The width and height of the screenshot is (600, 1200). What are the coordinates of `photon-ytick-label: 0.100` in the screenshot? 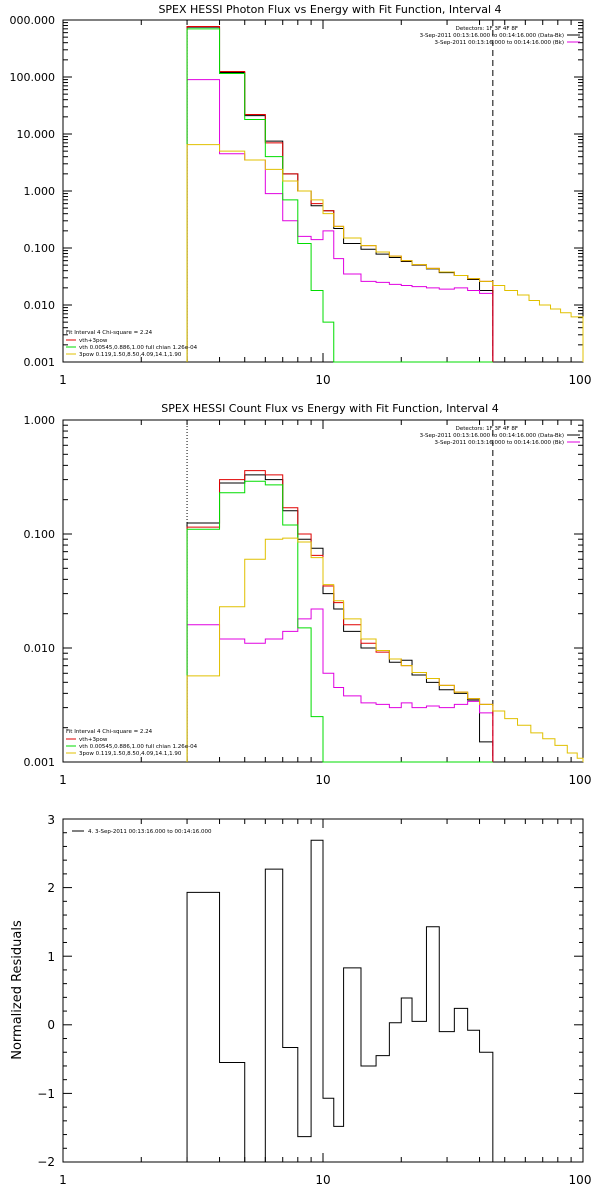 It's located at (40, 248).